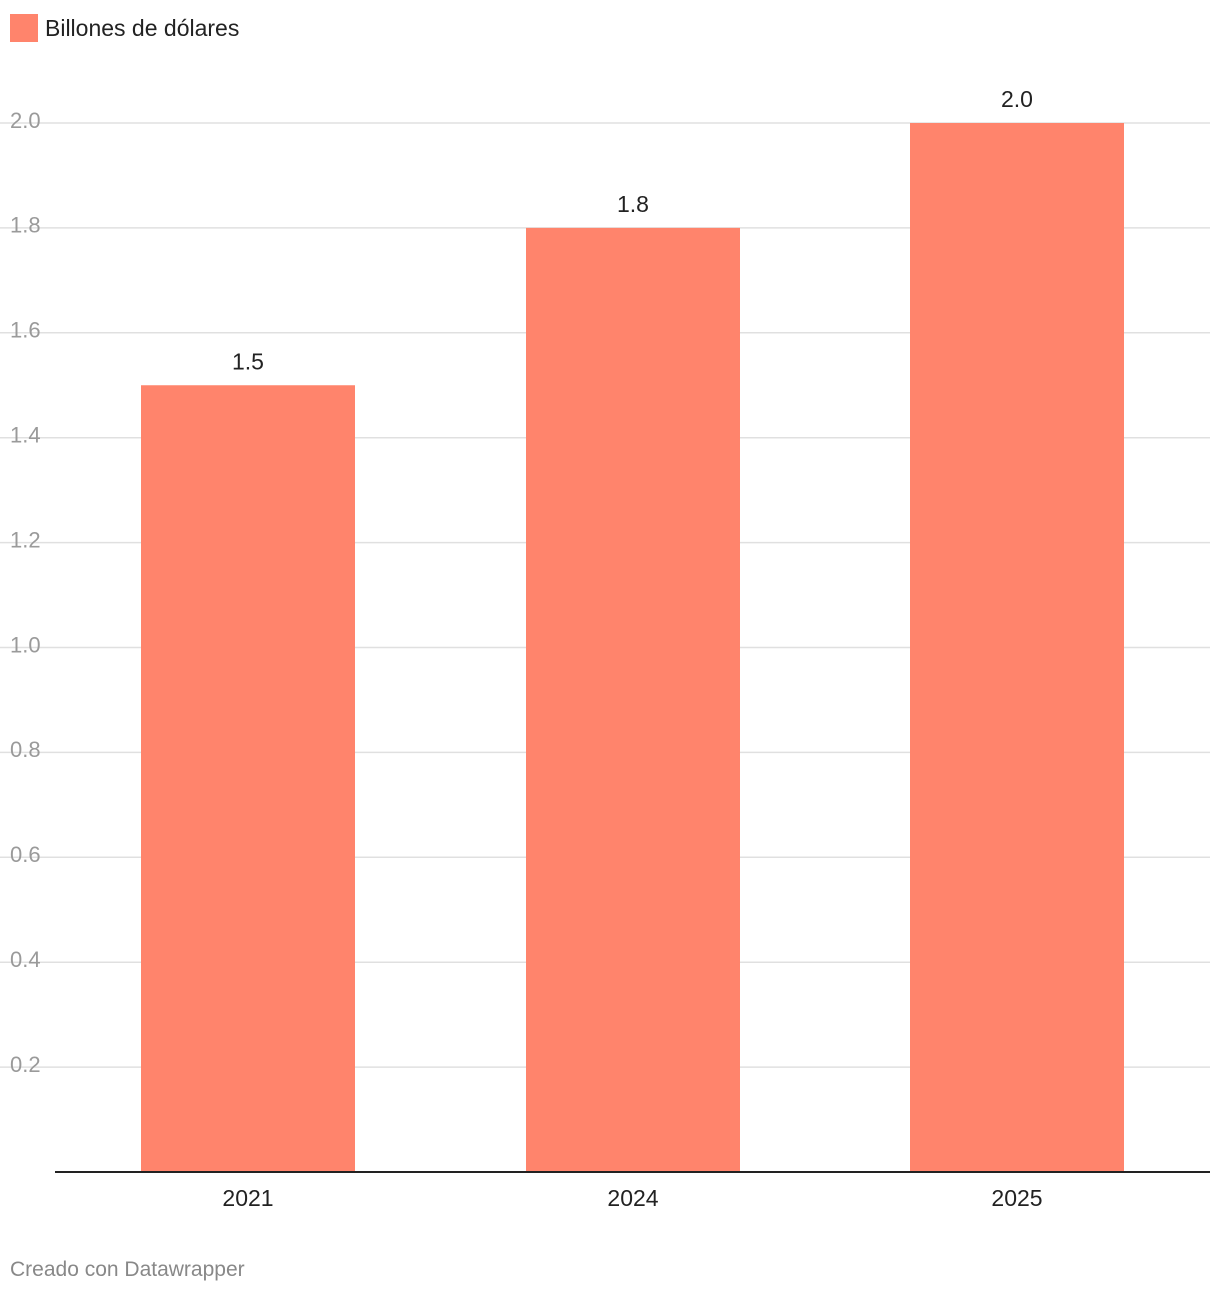 This screenshot has height=1294, width=1220. Describe the element at coordinates (25, 592) in the screenshot. I see `y-axis-ticks: 0.2 0.4 0.6 0.8 1.0 1.2 1.4 1.6 1.8 2.0` at that location.